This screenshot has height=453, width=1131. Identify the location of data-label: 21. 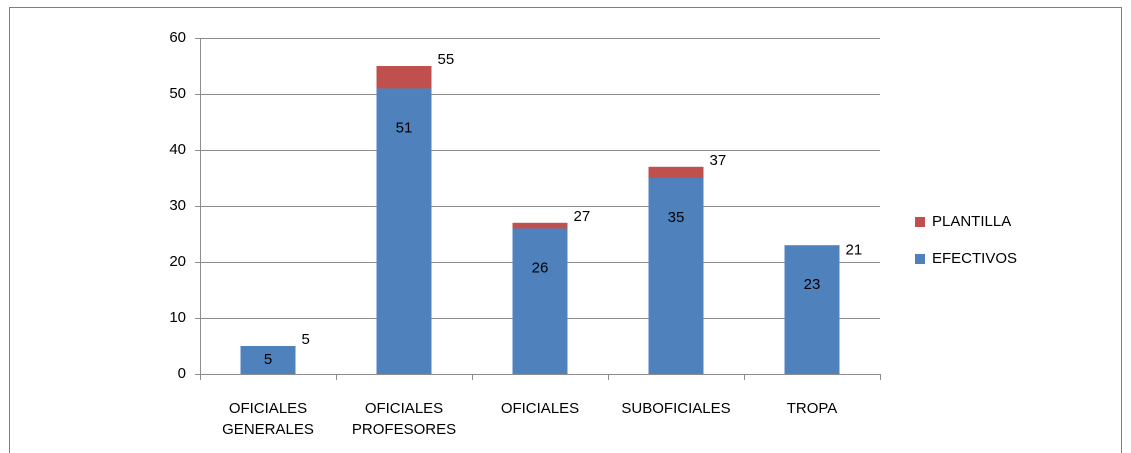
(854, 249).